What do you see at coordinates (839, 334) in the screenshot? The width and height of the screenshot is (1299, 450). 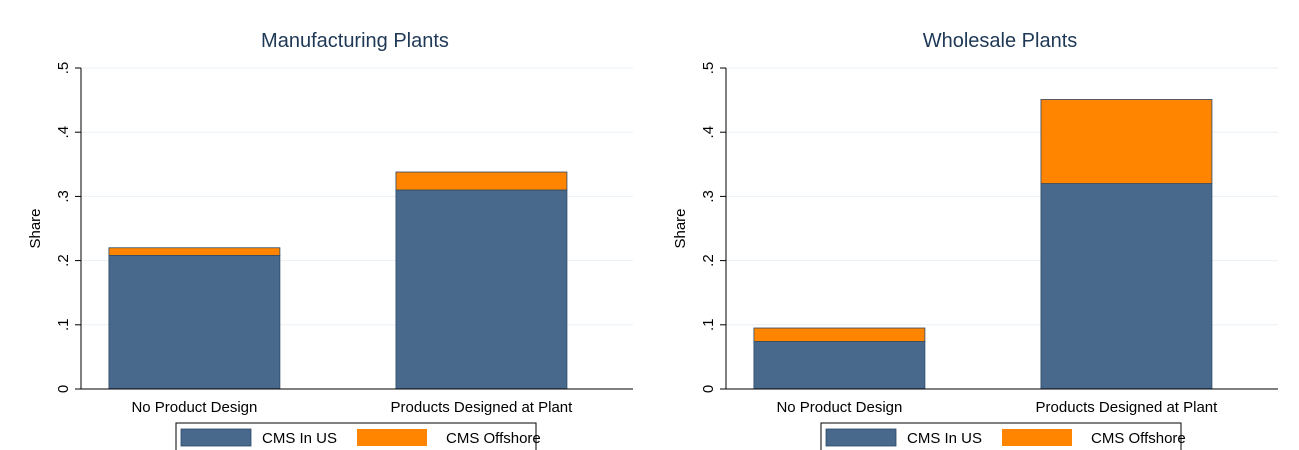 I see `wholesale-bar-cms-offshore-no-product-design` at bounding box center [839, 334].